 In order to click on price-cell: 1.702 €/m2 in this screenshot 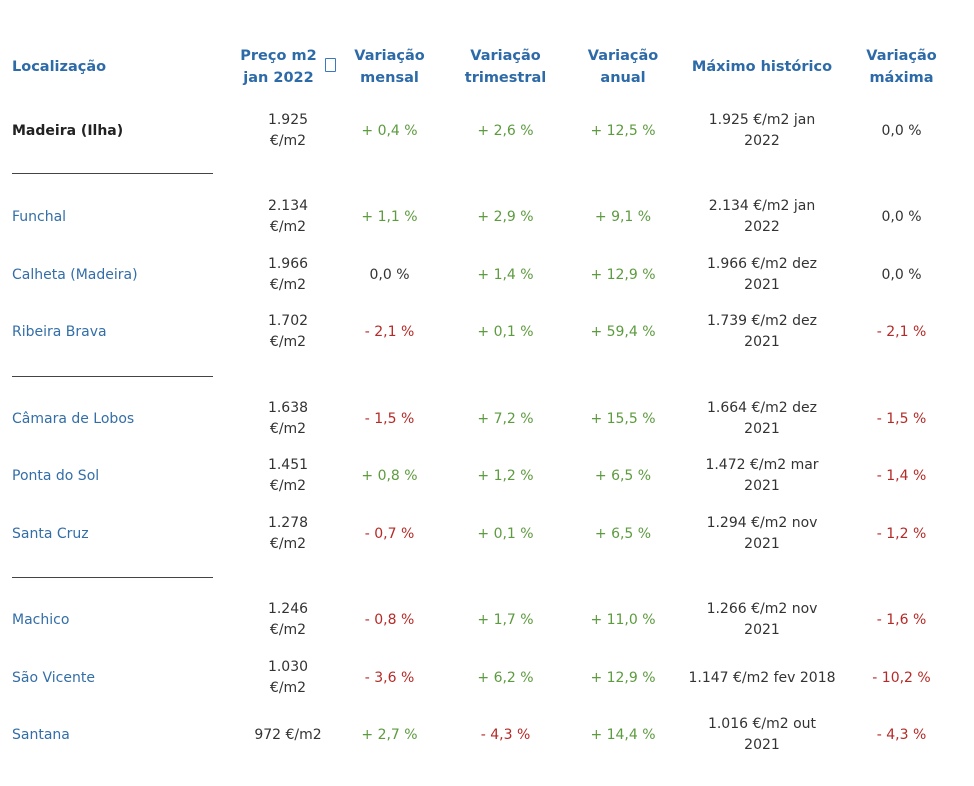, I will do `click(288, 332)`.